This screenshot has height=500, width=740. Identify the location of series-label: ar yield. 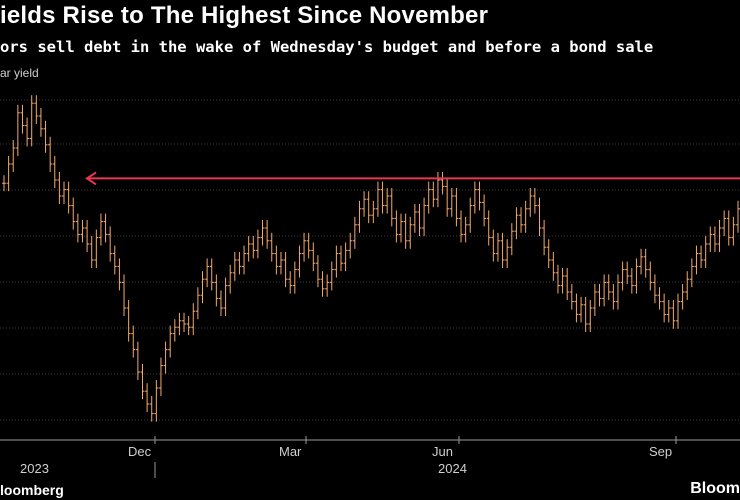
(19, 73).